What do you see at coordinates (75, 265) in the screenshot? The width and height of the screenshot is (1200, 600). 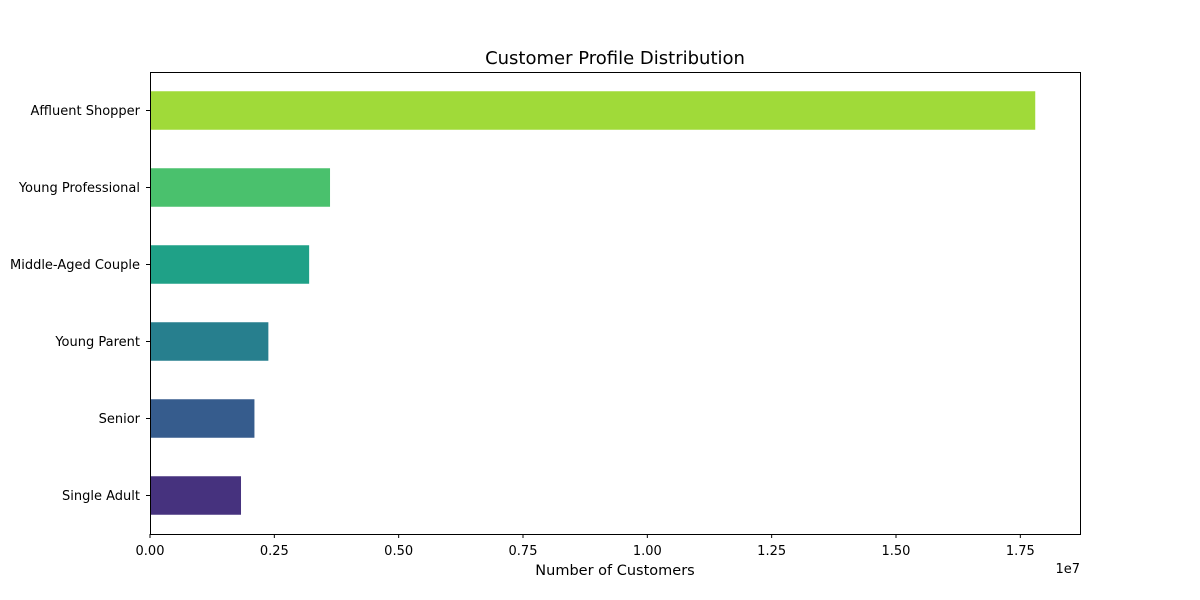 I see `y-tick-label: Middle-Aged Couple` at bounding box center [75, 265].